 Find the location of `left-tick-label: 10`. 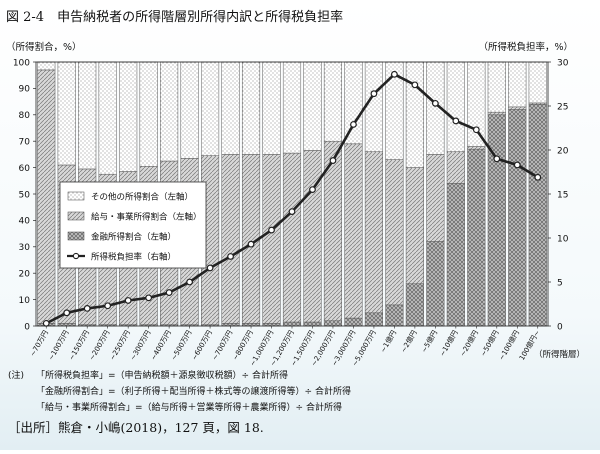

left-tick-label: 10 is located at coordinates (25, 301).